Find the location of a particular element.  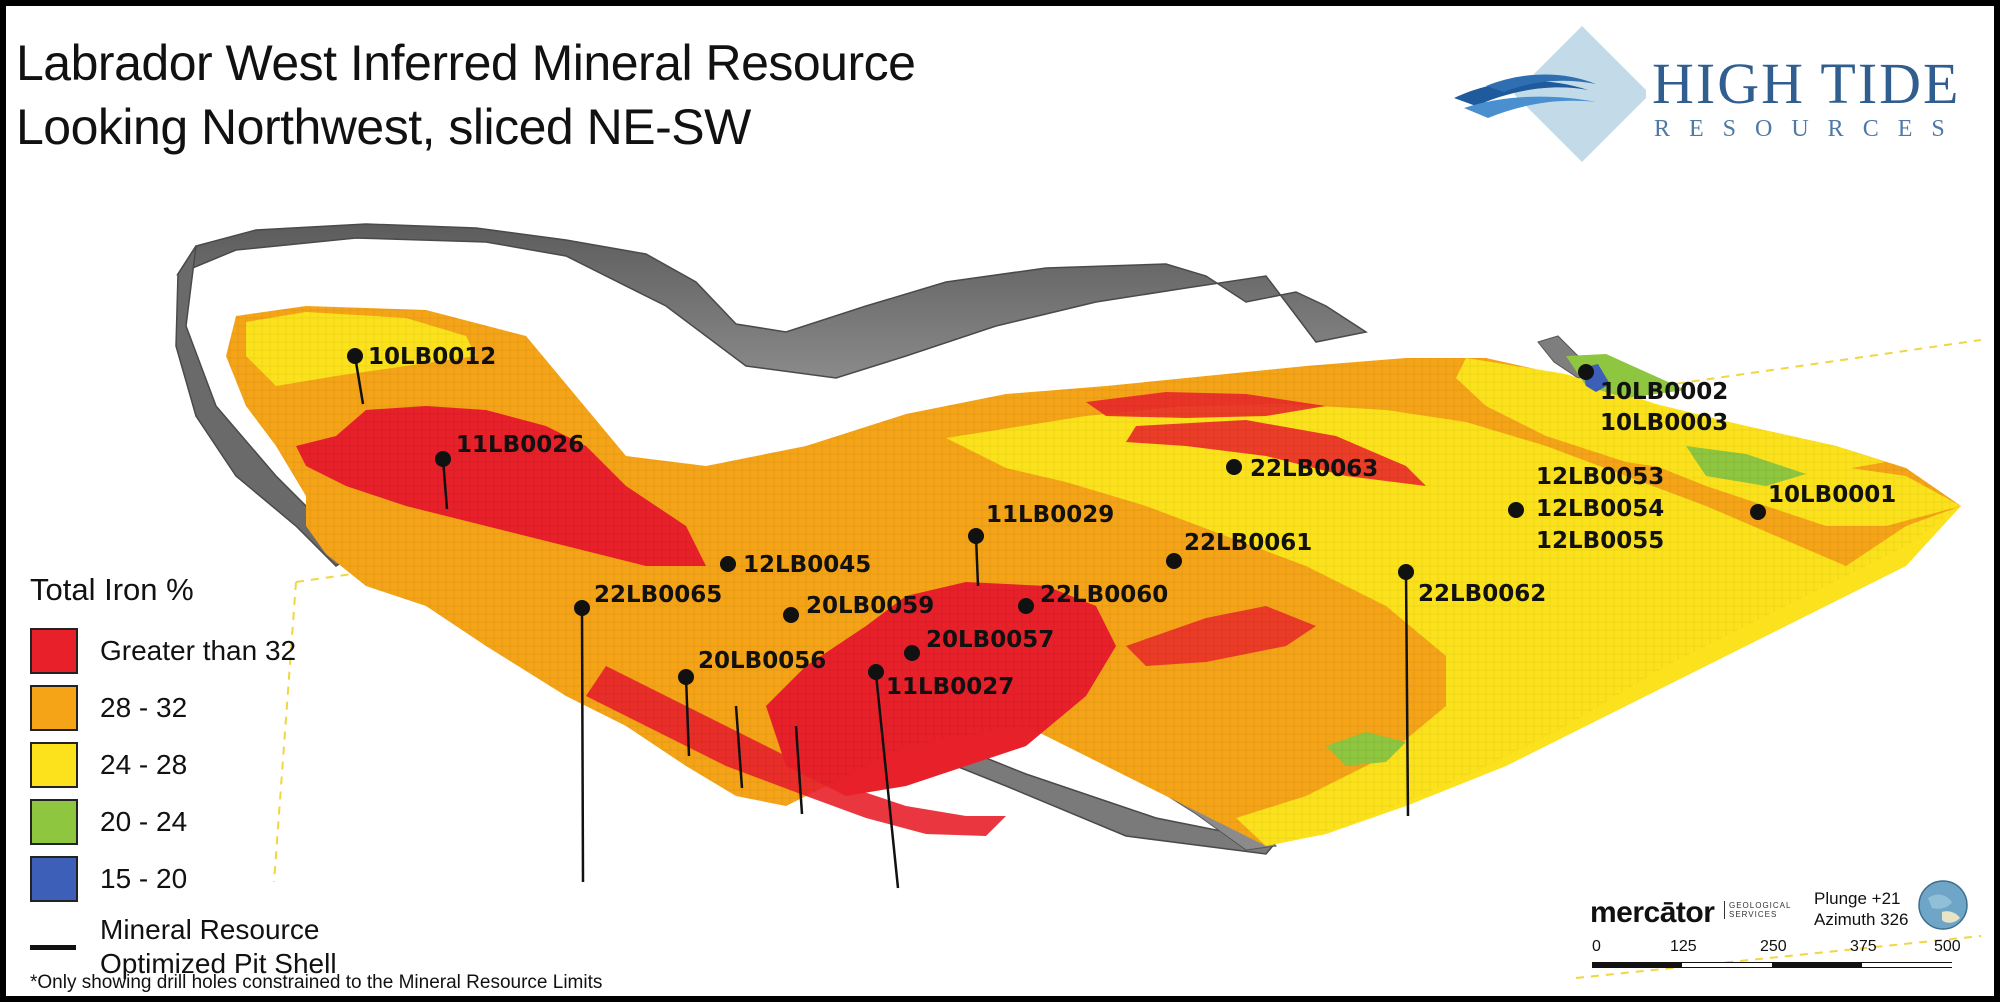

drill-hole-label: 11LB0027 is located at coordinates (950, 687).